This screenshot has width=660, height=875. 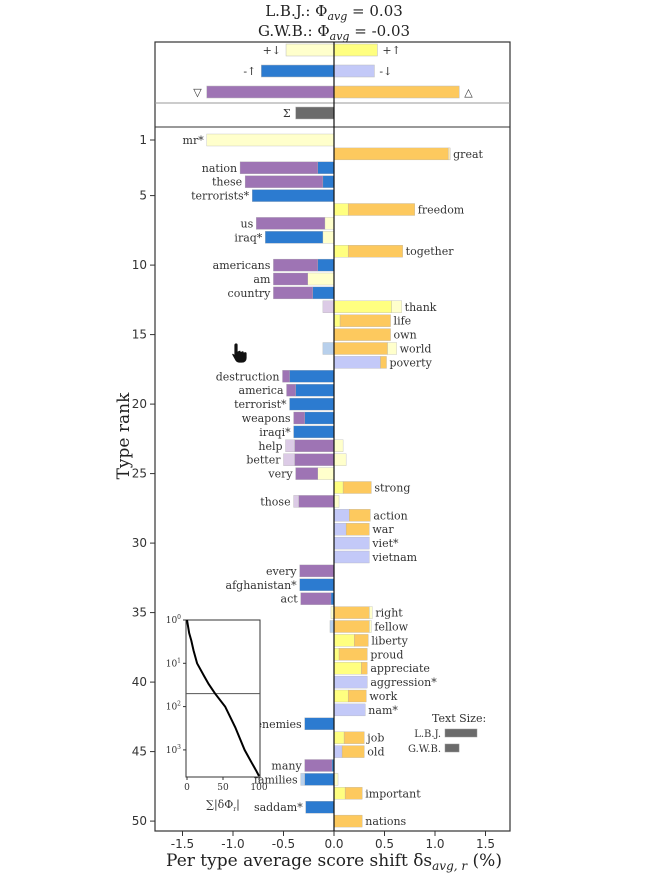 What do you see at coordinates (276, 779) in the screenshot?
I see `word-label: families` at bounding box center [276, 779].